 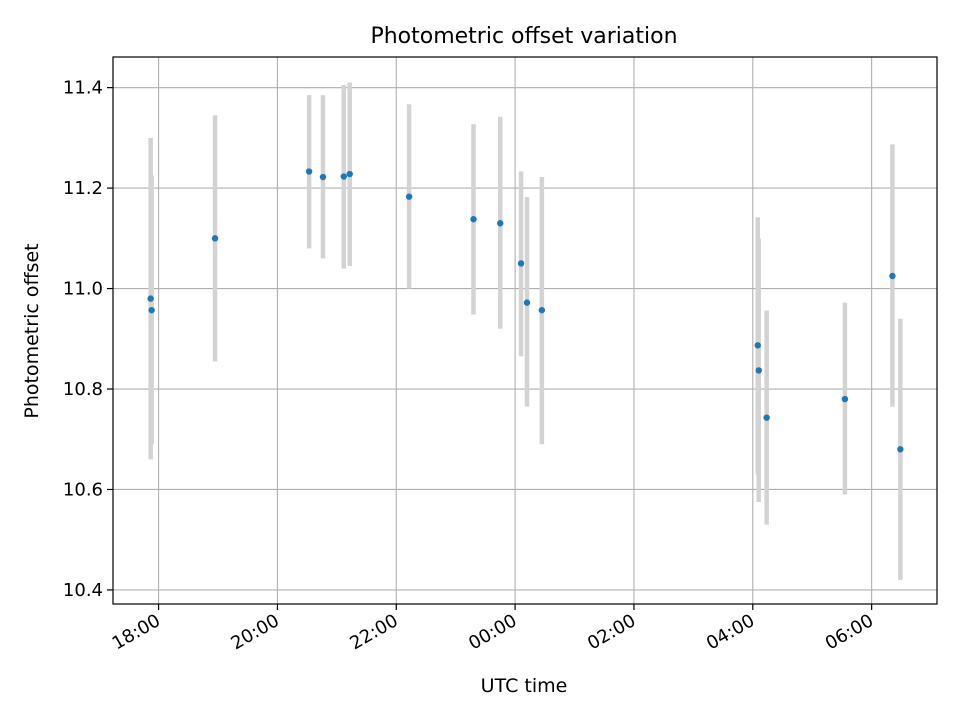 I want to click on x-axis-label: UTC time, so click(x=524, y=686).